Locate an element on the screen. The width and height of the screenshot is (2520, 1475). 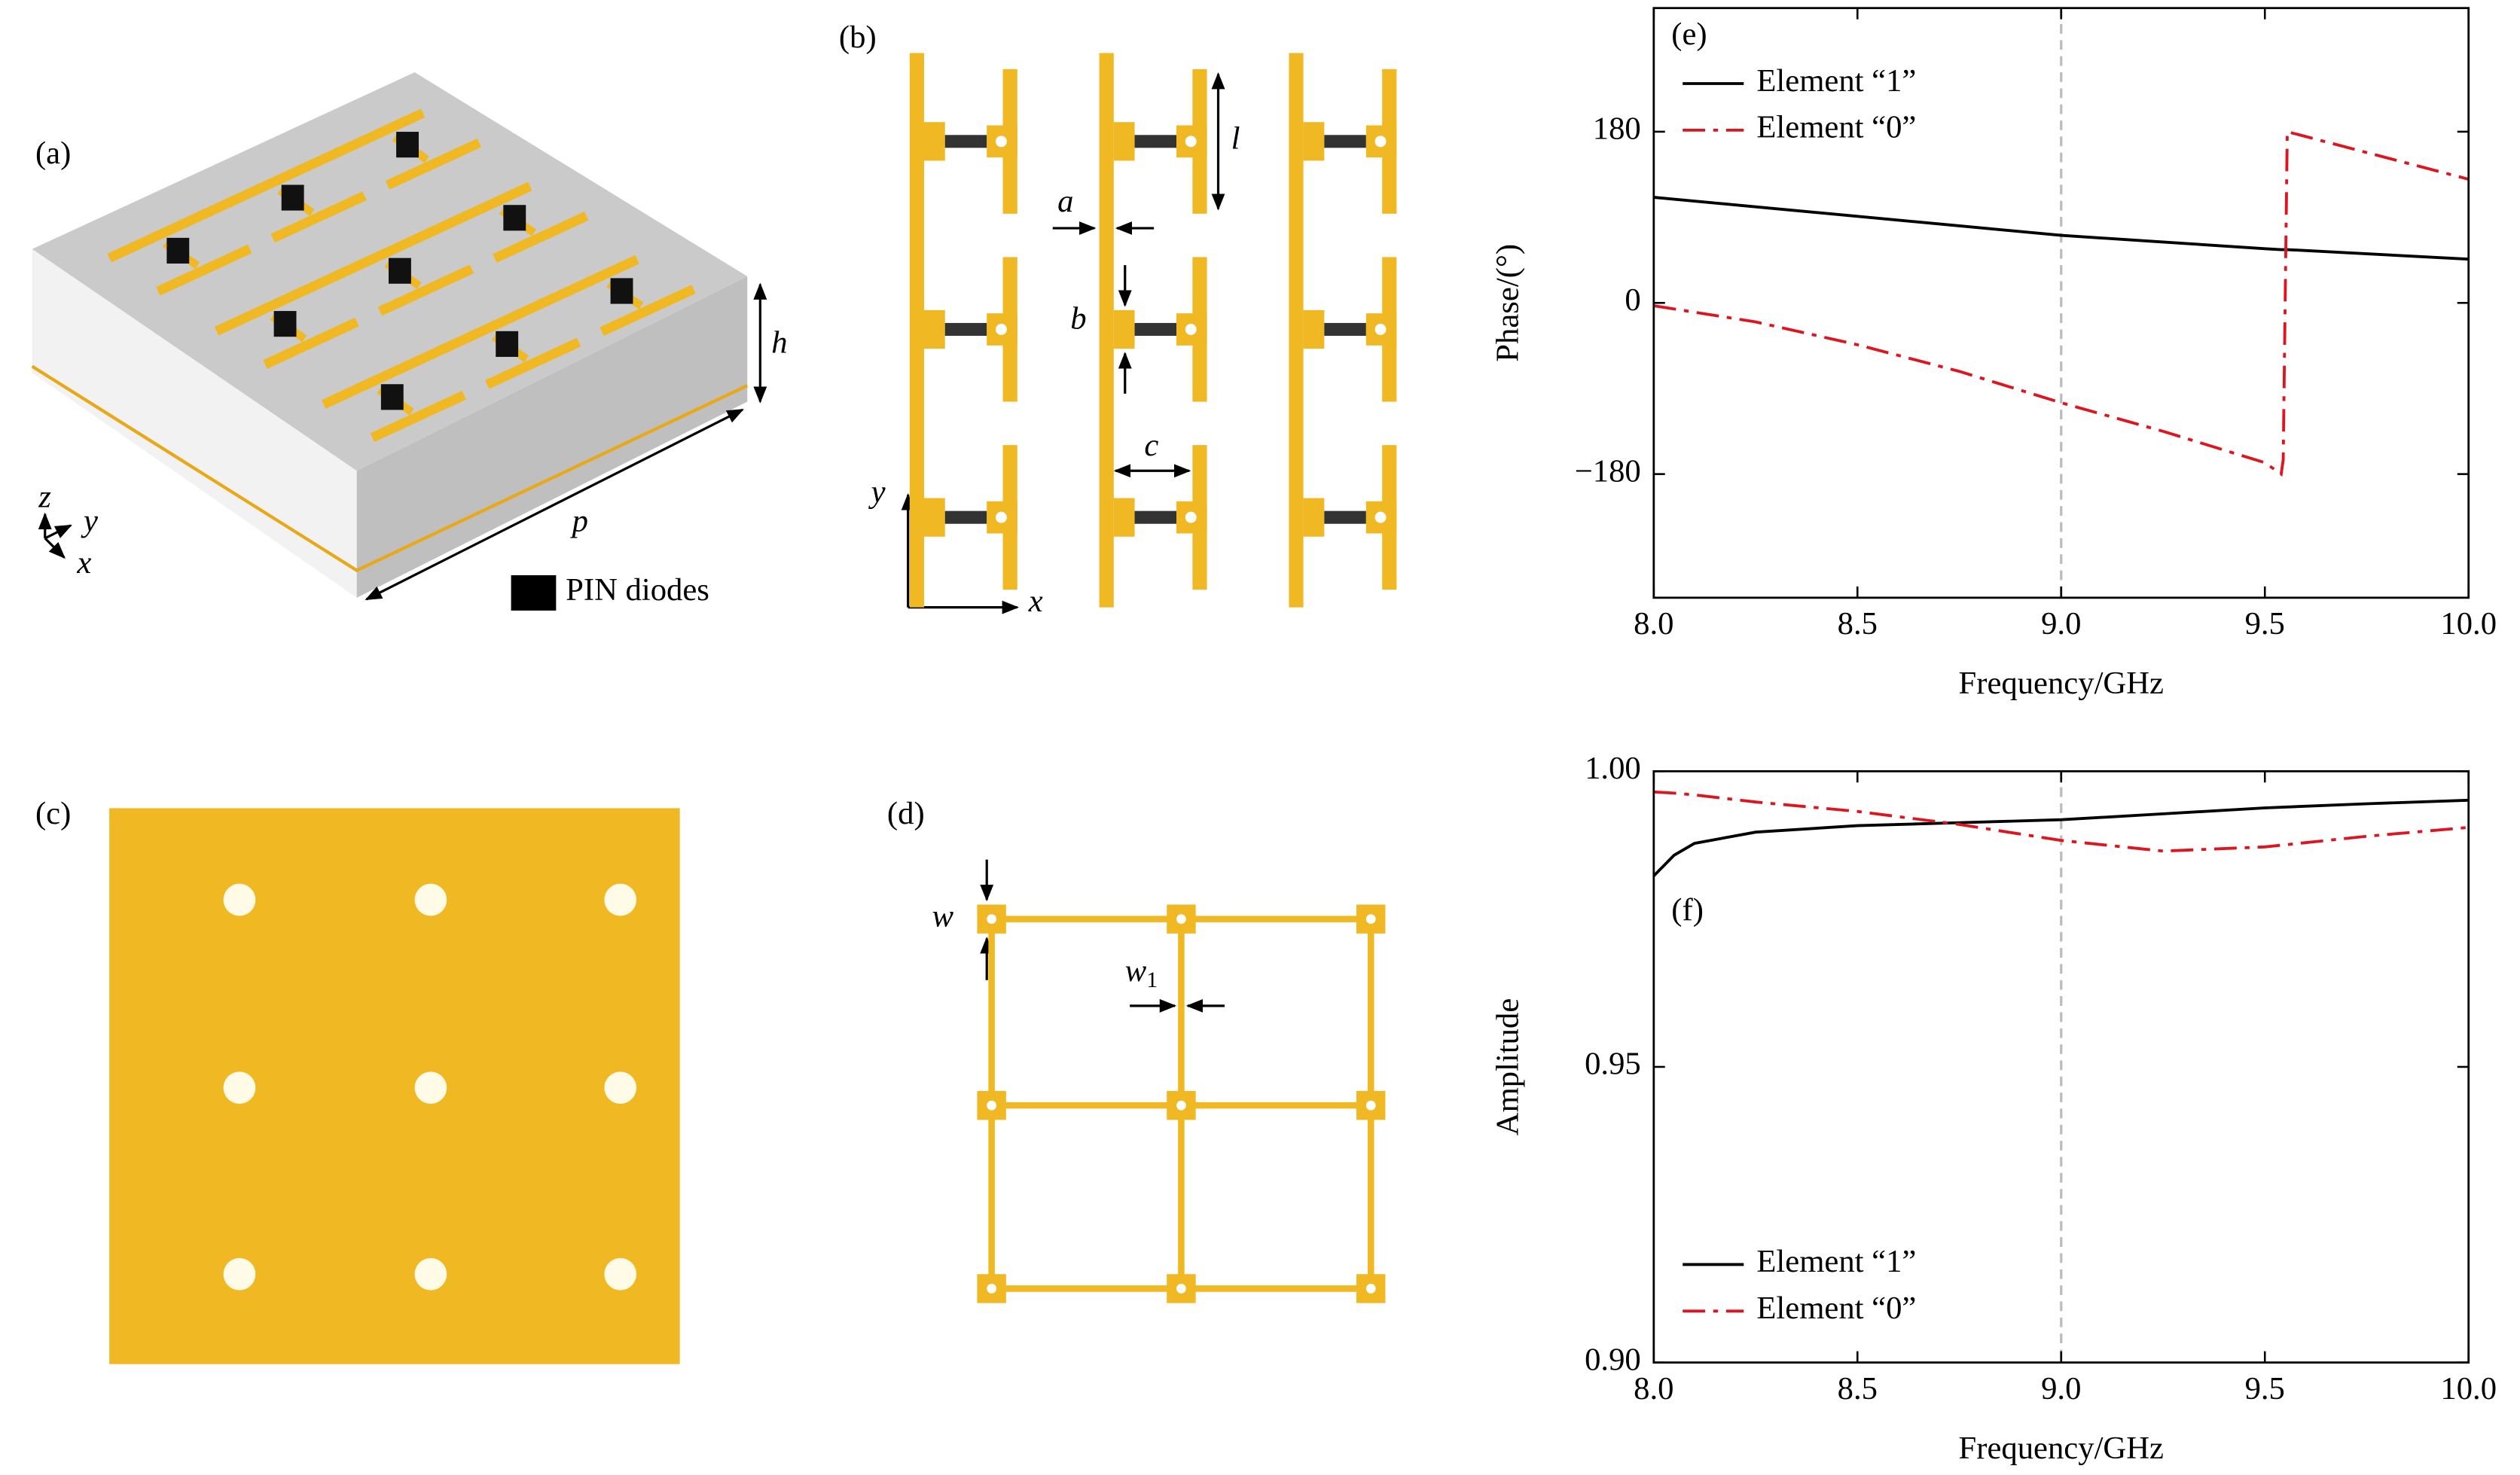
y-axis-label: Amplitude is located at coordinates (1508, 1066).